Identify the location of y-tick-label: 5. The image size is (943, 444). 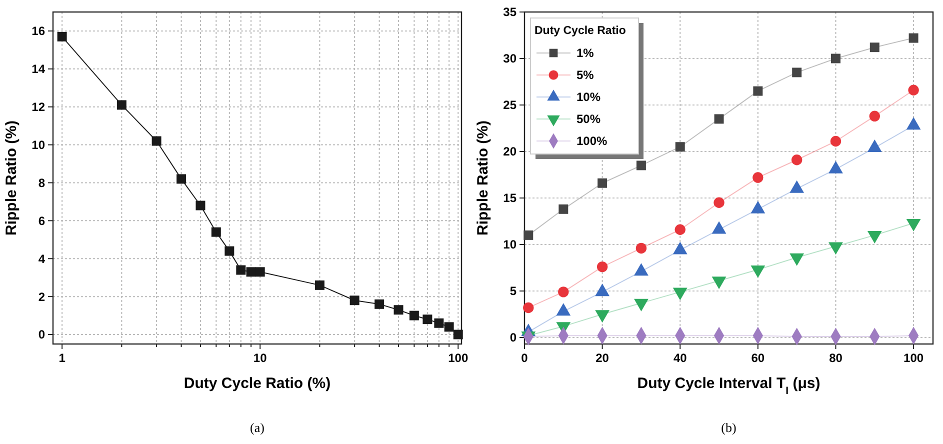
(513, 291).